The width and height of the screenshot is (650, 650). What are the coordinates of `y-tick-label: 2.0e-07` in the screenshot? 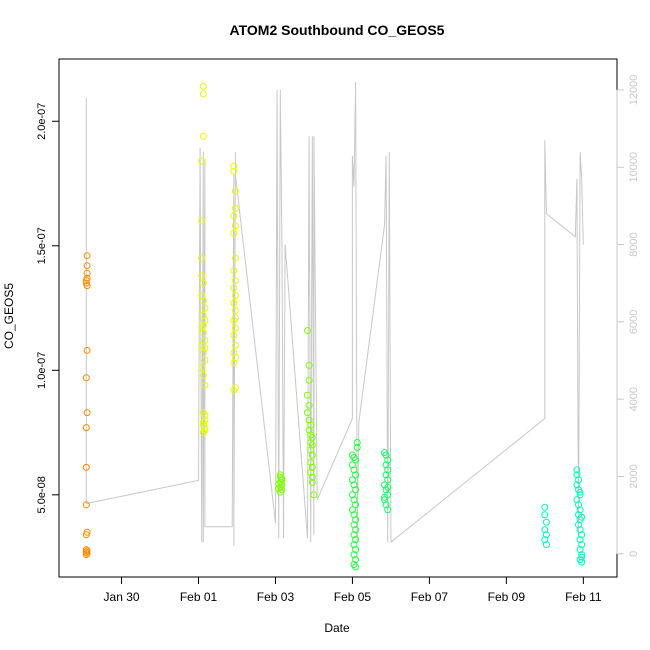 It's located at (42, 121).